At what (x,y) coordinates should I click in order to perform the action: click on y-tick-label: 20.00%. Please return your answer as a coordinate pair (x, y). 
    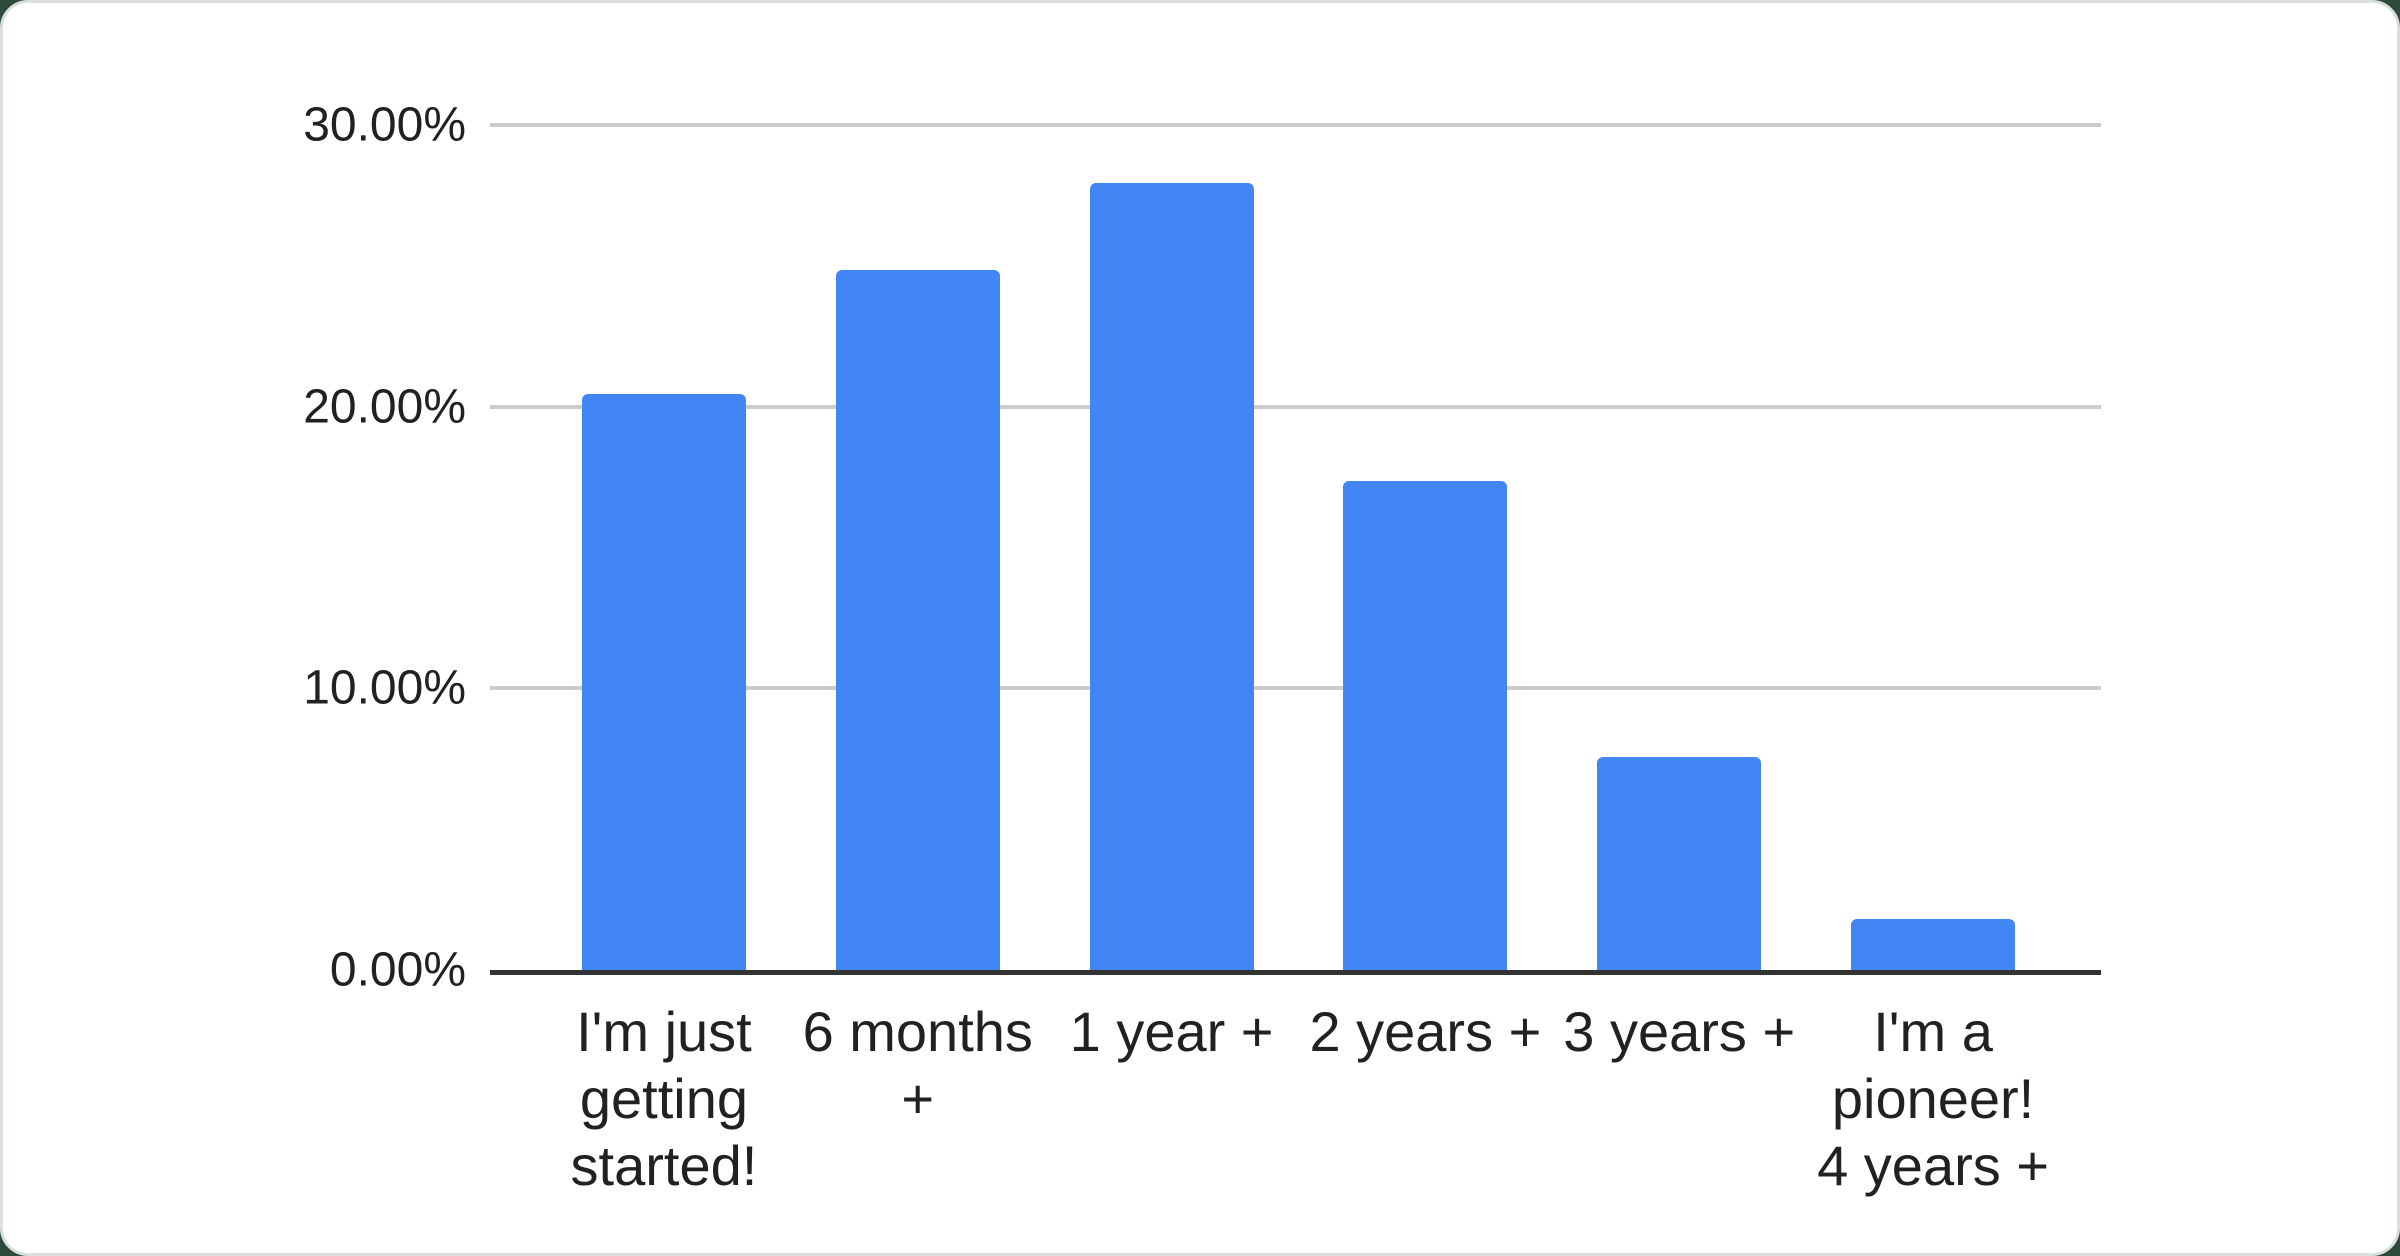
    Looking at the image, I should click on (384, 407).